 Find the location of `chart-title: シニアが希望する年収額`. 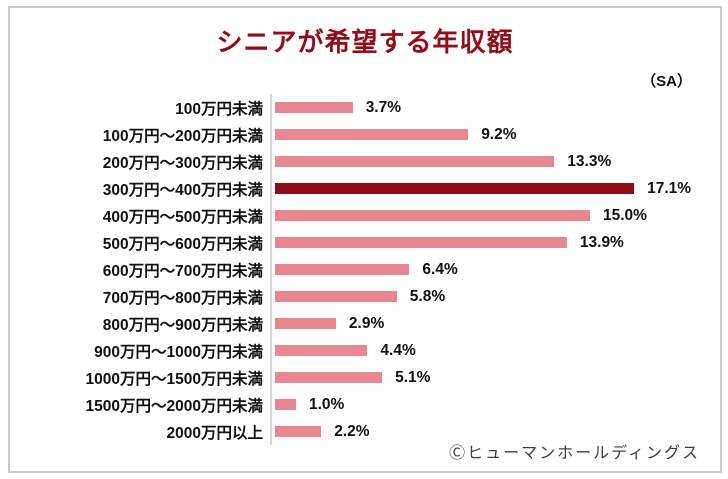

chart-title: シニアが希望する年収額 is located at coordinates (365, 42).